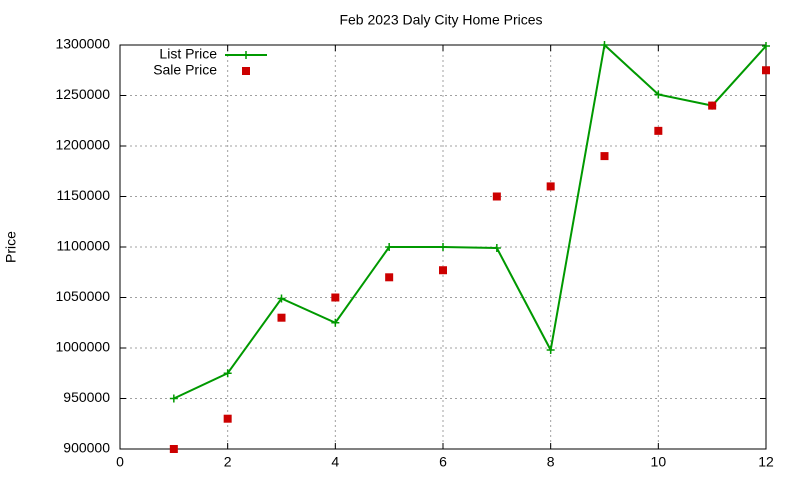 This screenshot has height=480, width=800. What do you see at coordinates (188, 54) in the screenshot?
I see `legend-label: List Price` at bounding box center [188, 54].